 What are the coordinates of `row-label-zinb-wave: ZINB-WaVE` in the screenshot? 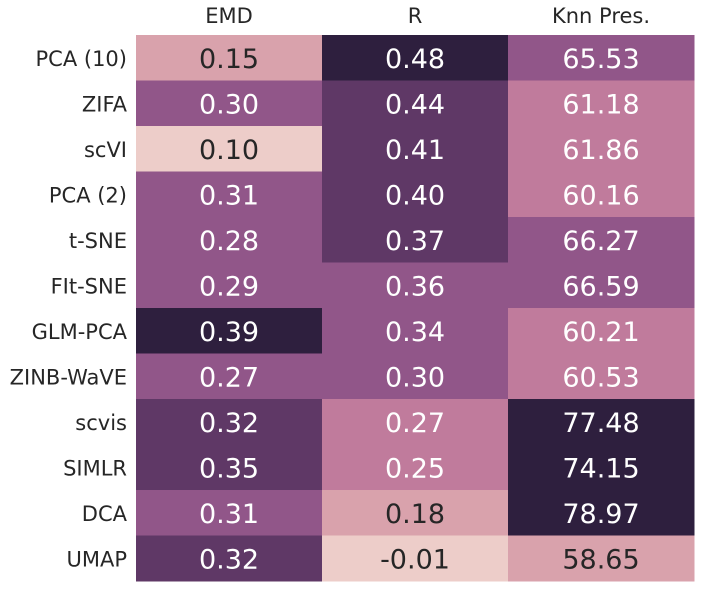 It's located at (68, 377).